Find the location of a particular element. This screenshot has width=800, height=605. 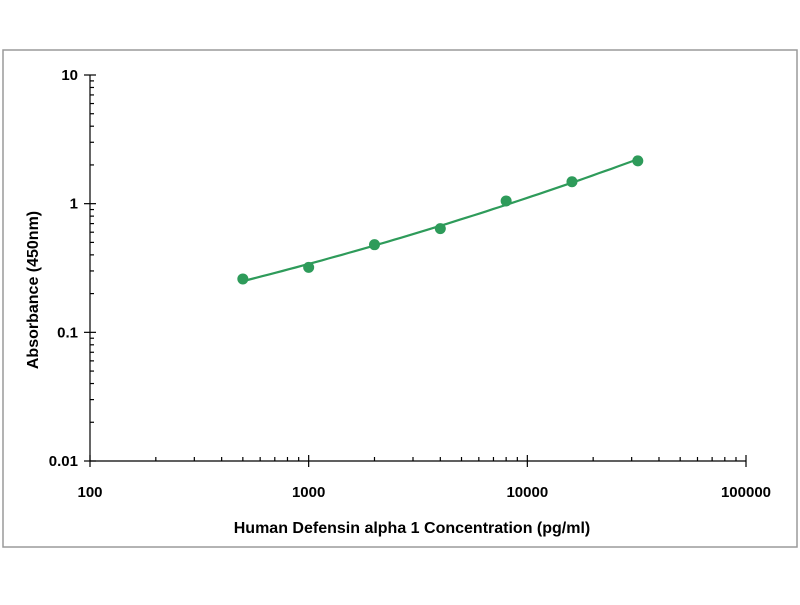

y-tick-label: 1 is located at coordinates (74, 204).